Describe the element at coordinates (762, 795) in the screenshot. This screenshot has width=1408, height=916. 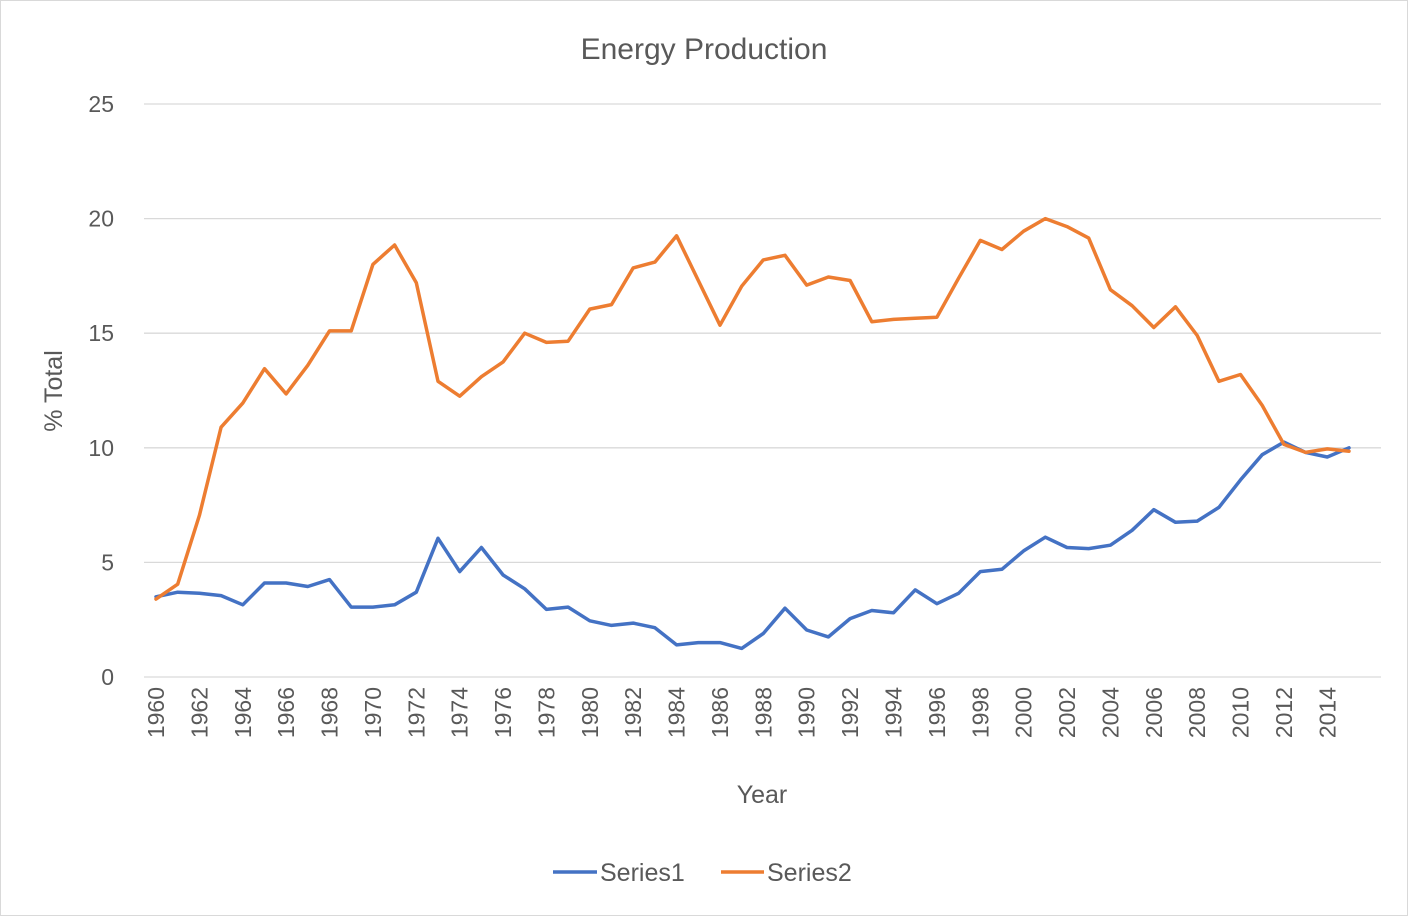
I see `x-axis-title: Year` at that location.